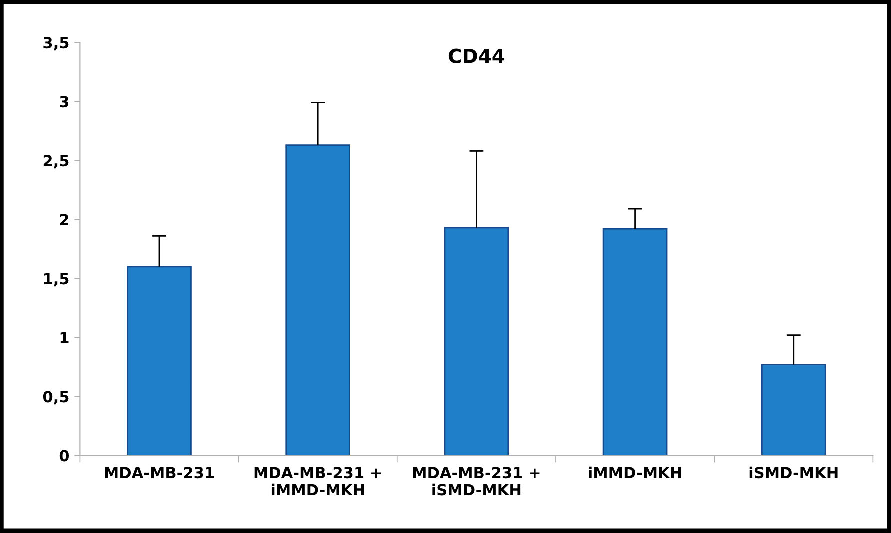  Describe the element at coordinates (65, 456) in the screenshot. I see `y-tick-label: 0` at that location.